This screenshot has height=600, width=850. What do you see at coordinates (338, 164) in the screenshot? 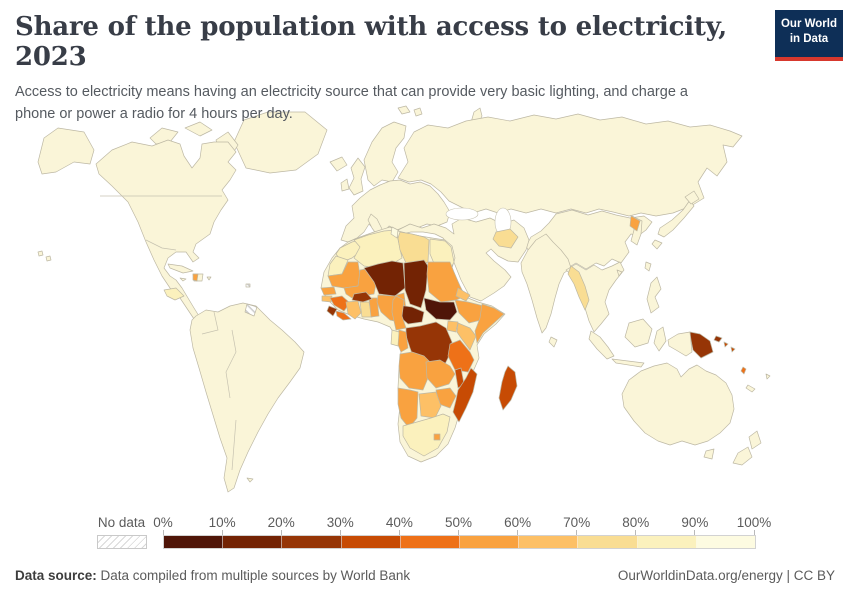
I see `country-iceland` at bounding box center [338, 164].